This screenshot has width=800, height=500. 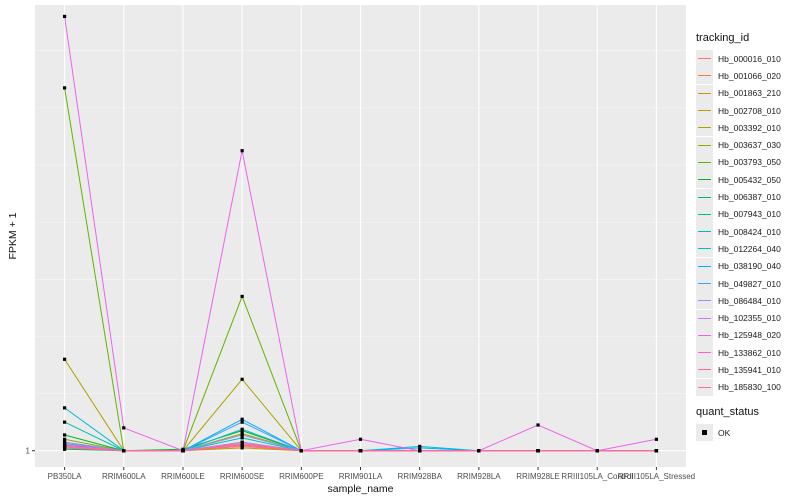 I want to click on legend-item: Hb_125948_020, so click(x=746, y=335).